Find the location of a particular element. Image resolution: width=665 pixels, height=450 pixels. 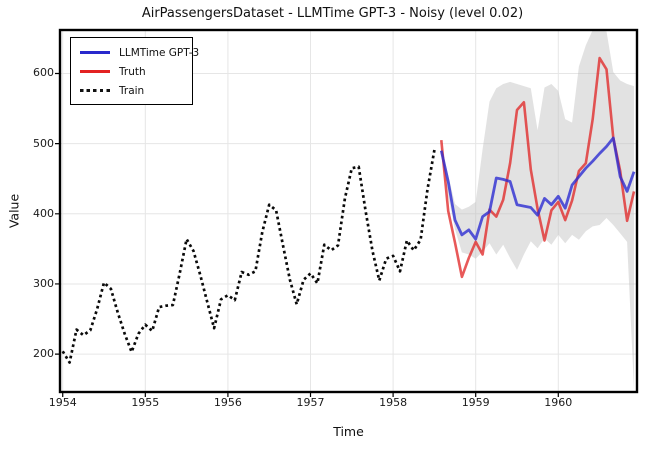

x-tick-label: 1959 is located at coordinates (475, 402).